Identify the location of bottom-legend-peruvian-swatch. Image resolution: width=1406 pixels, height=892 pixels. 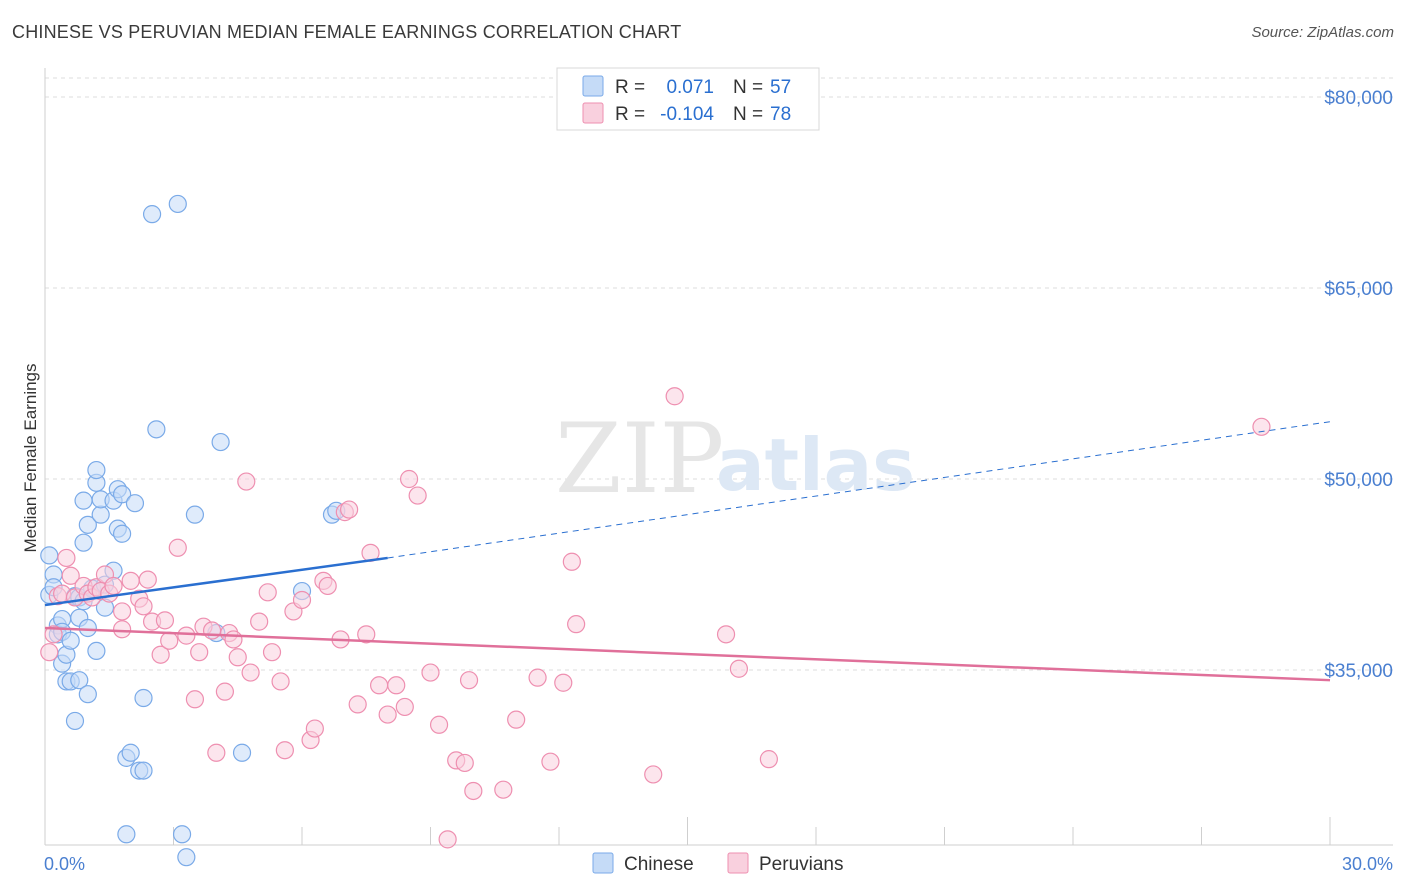
(738, 863).